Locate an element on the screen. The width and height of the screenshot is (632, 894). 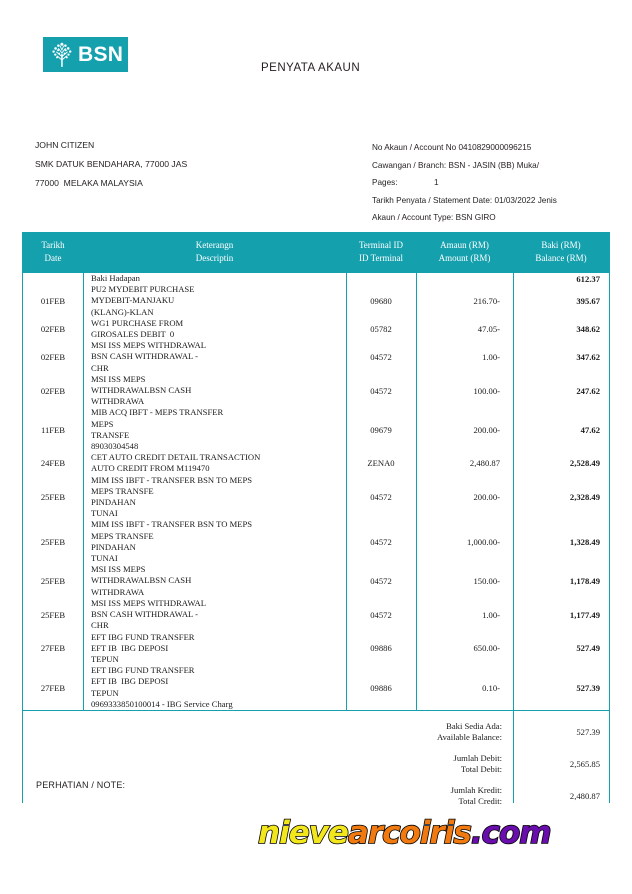
watermark-part-3: .com is located at coordinates (511, 833).